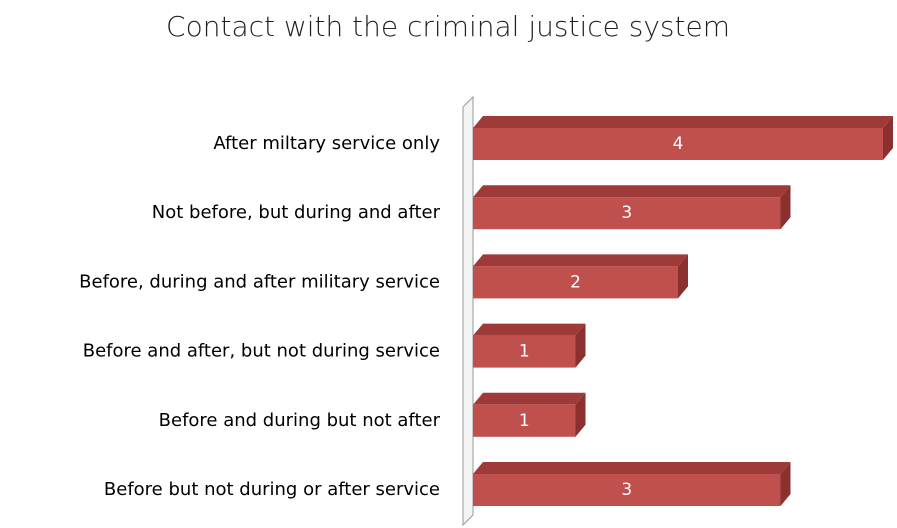 The height and width of the screenshot is (528, 897). Describe the element at coordinates (326, 143) in the screenshot. I see `category-label: After miltary service only` at that location.